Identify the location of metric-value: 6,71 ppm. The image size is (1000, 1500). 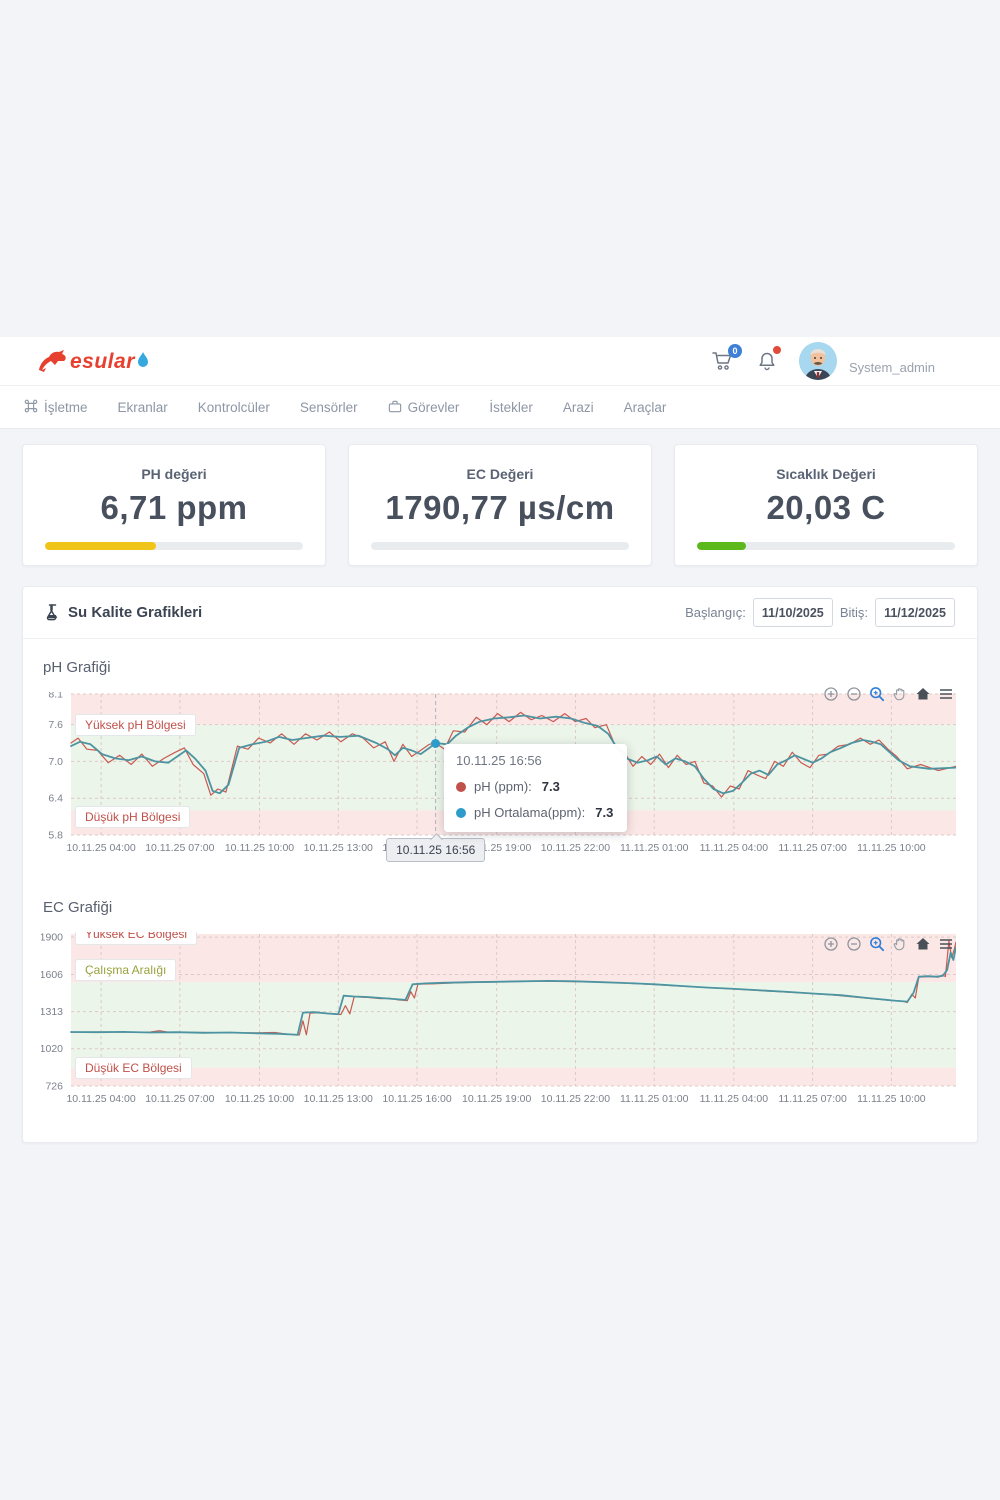
(174, 507).